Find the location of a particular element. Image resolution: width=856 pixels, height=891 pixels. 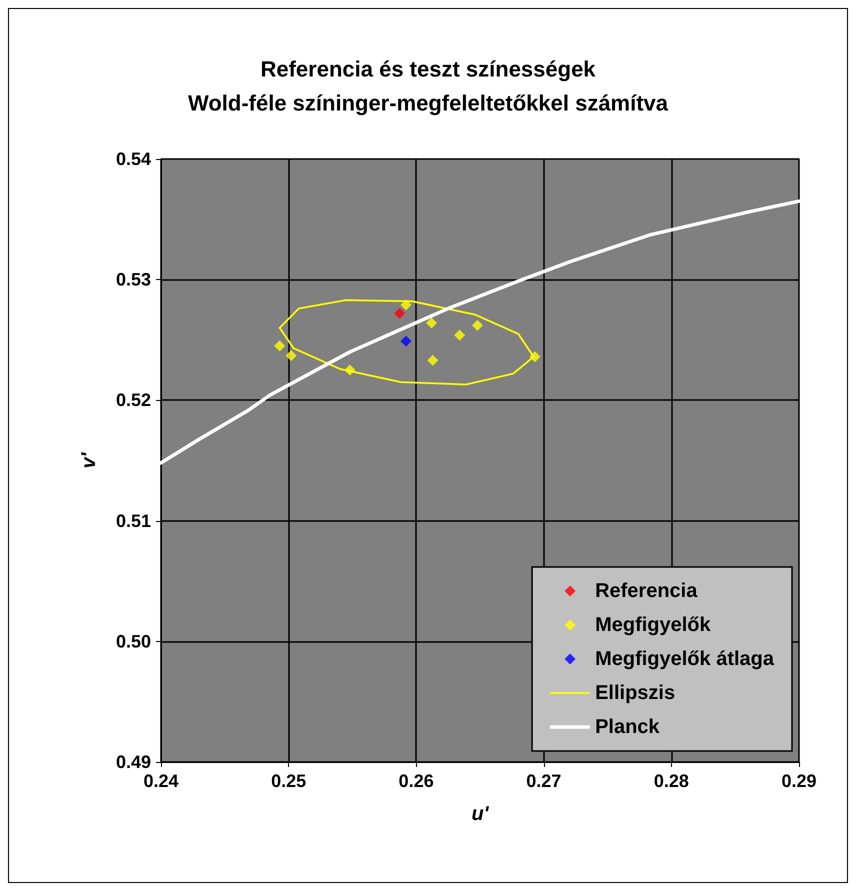

y-tick-label: 0.51 is located at coordinates (133, 520).